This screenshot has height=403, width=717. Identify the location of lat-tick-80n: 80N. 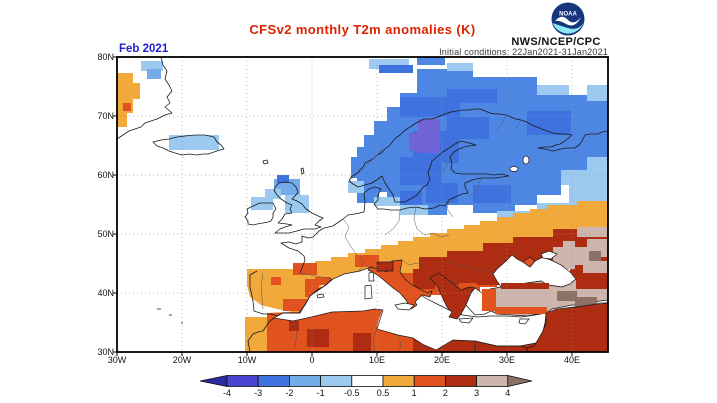
(105, 57).